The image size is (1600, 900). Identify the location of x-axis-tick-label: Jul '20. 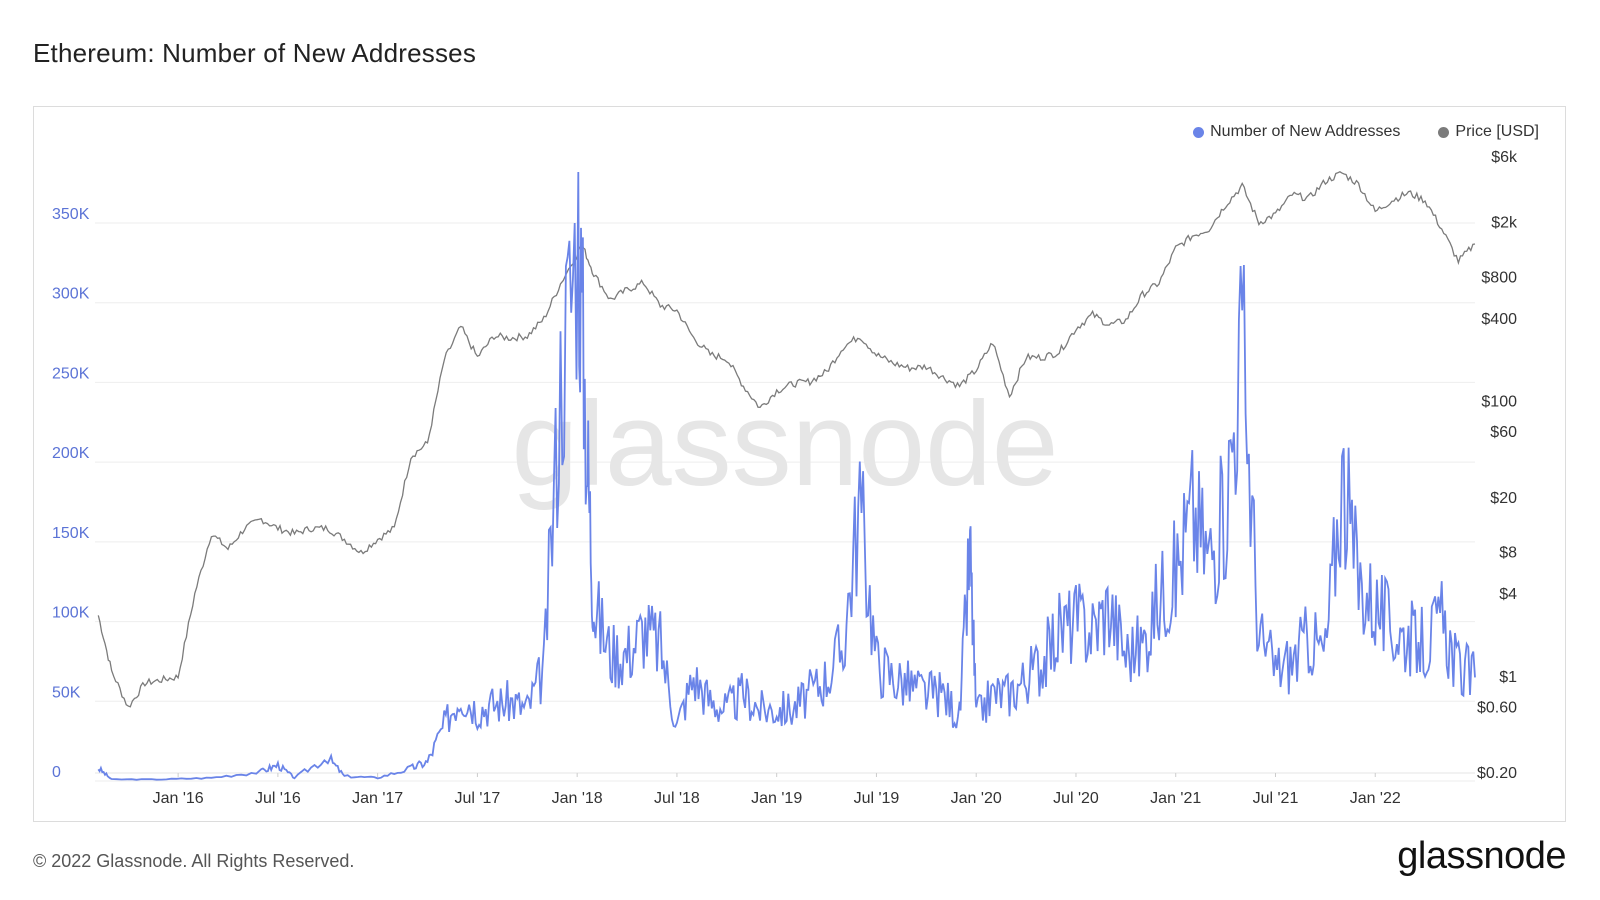
(1076, 798).